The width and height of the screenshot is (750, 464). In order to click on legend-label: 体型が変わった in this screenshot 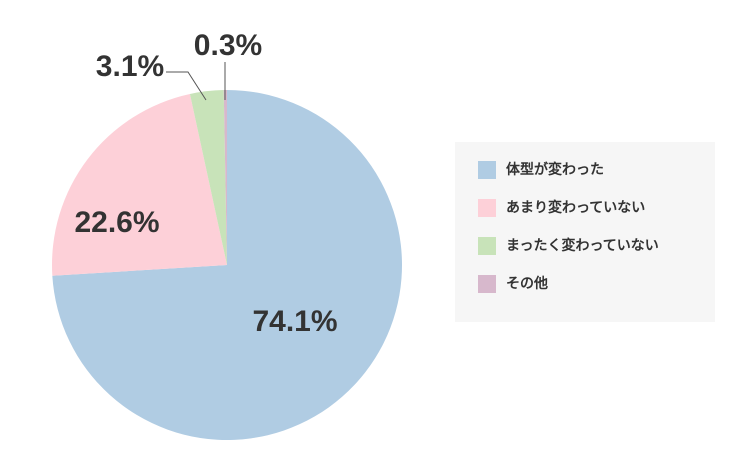, I will do `click(555, 169)`.